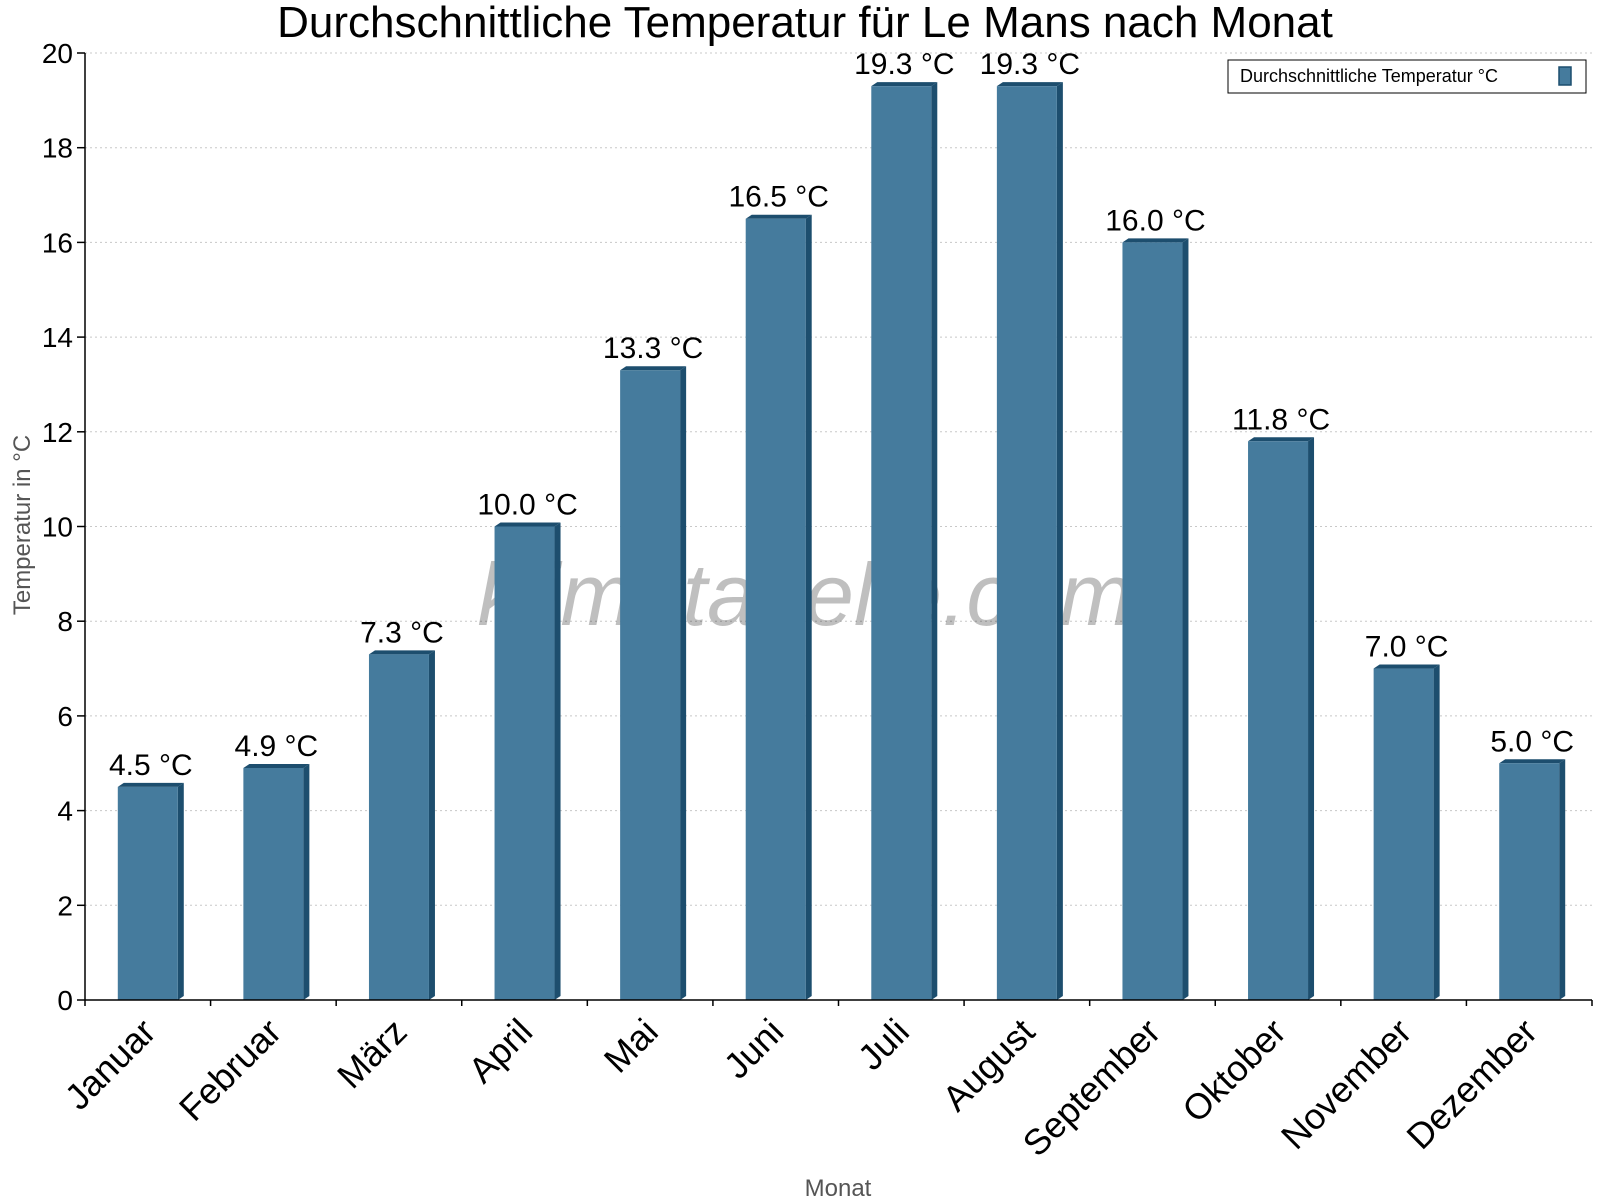 The height and width of the screenshot is (1200, 1600). What do you see at coordinates (57, 53) in the screenshot?
I see `y-tick-label: 20` at bounding box center [57, 53].